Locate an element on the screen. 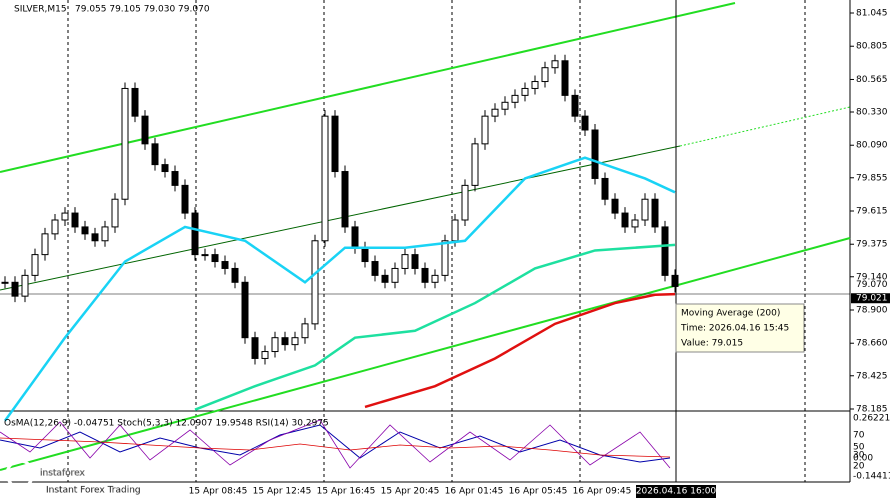 The image size is (890, 503). osc-label: 50 is located at coordinates (859, 448).